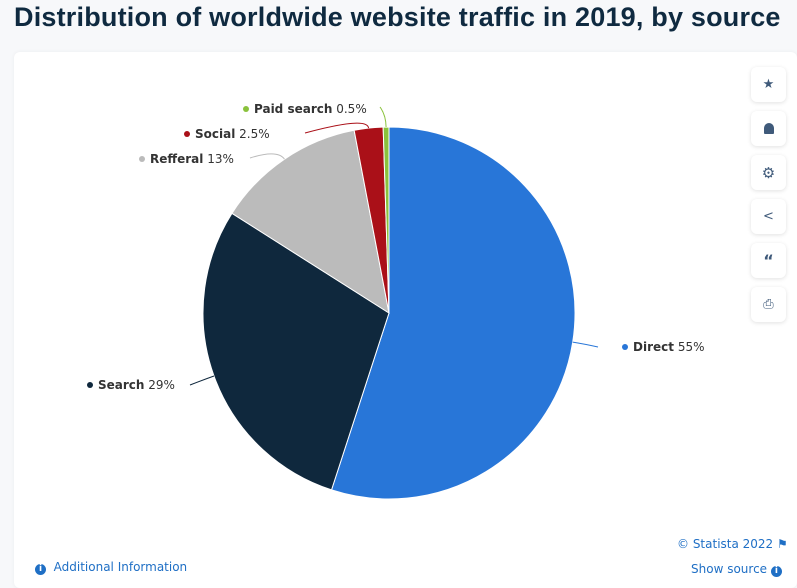 The image size is (797, 588). I want to click on bell-icon, so click(768, 128).